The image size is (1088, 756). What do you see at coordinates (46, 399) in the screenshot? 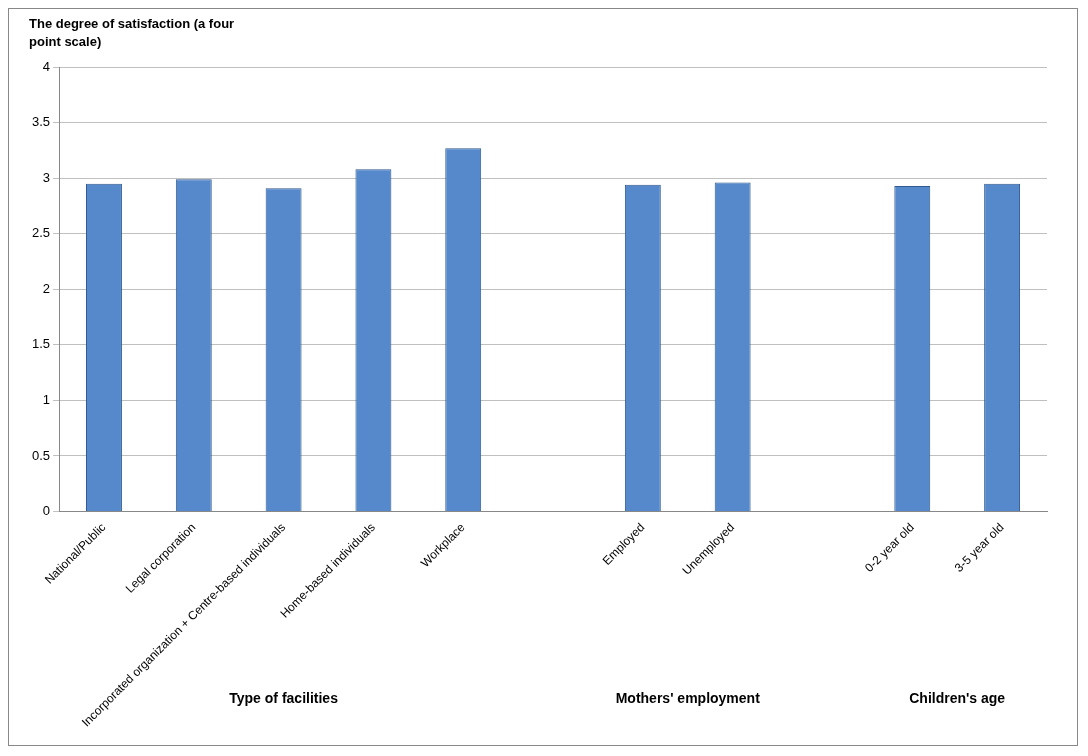
I see `y-tick-label: 1` at bounding box center [46, 399].